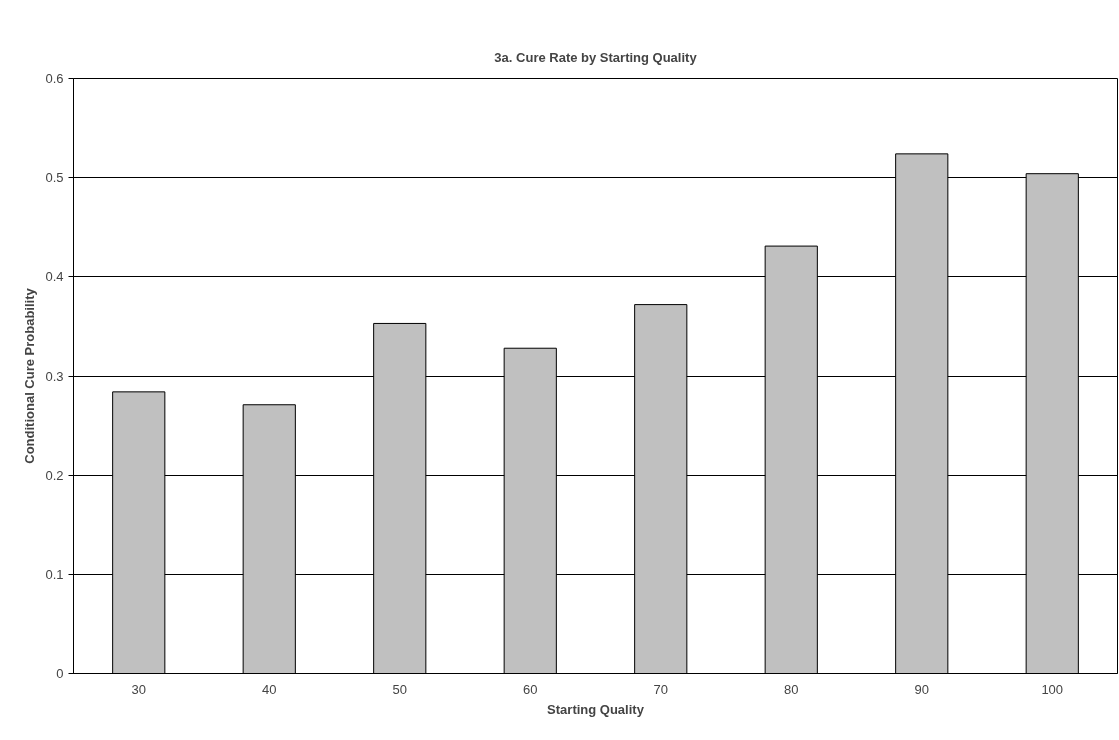  I want to click on x-tick-label: 60, so click(530, 689).